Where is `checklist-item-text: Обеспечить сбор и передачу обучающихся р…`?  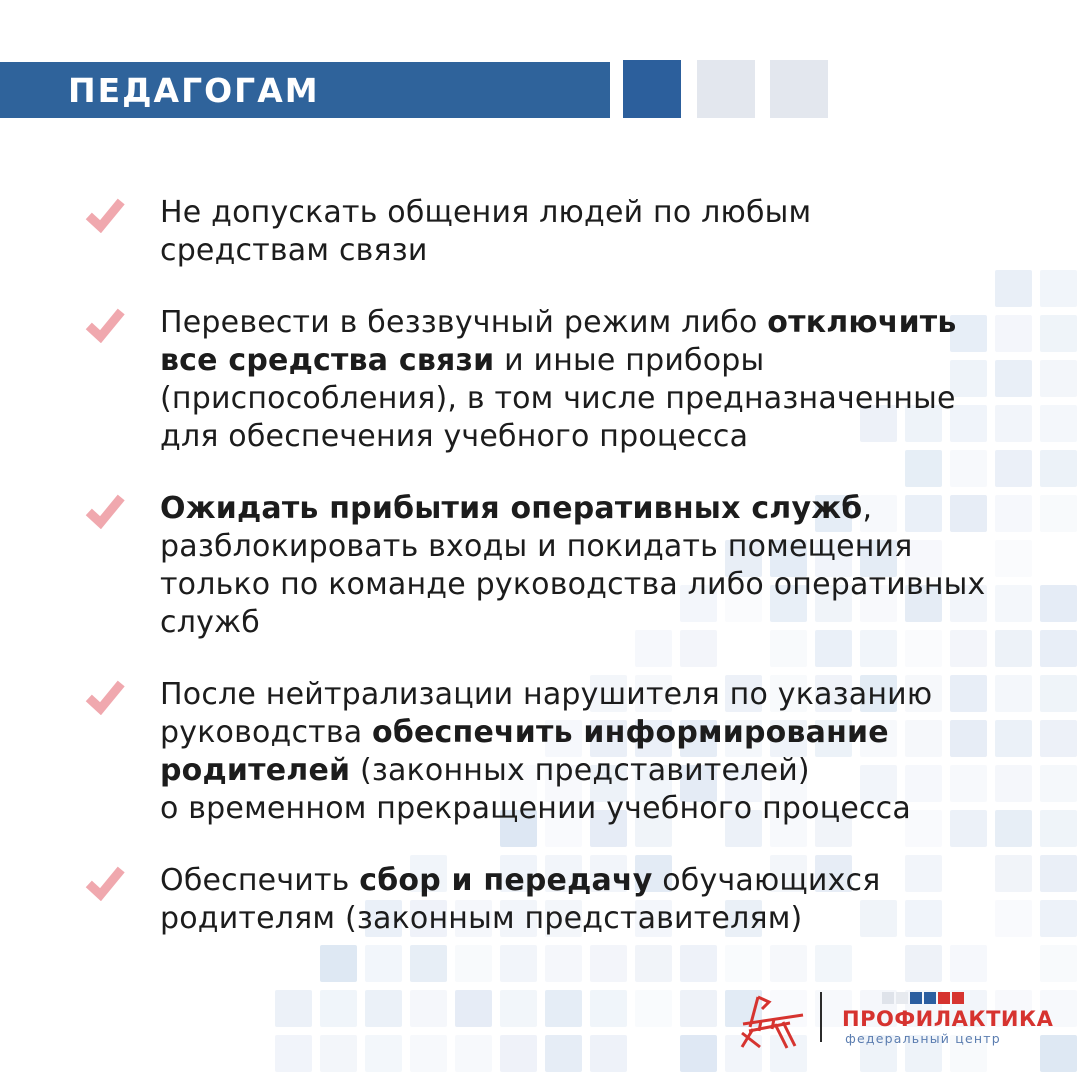
checklist-item-text: Обеспечить сбор и передачу обучающихся р… is located at coordinates (520, 899).